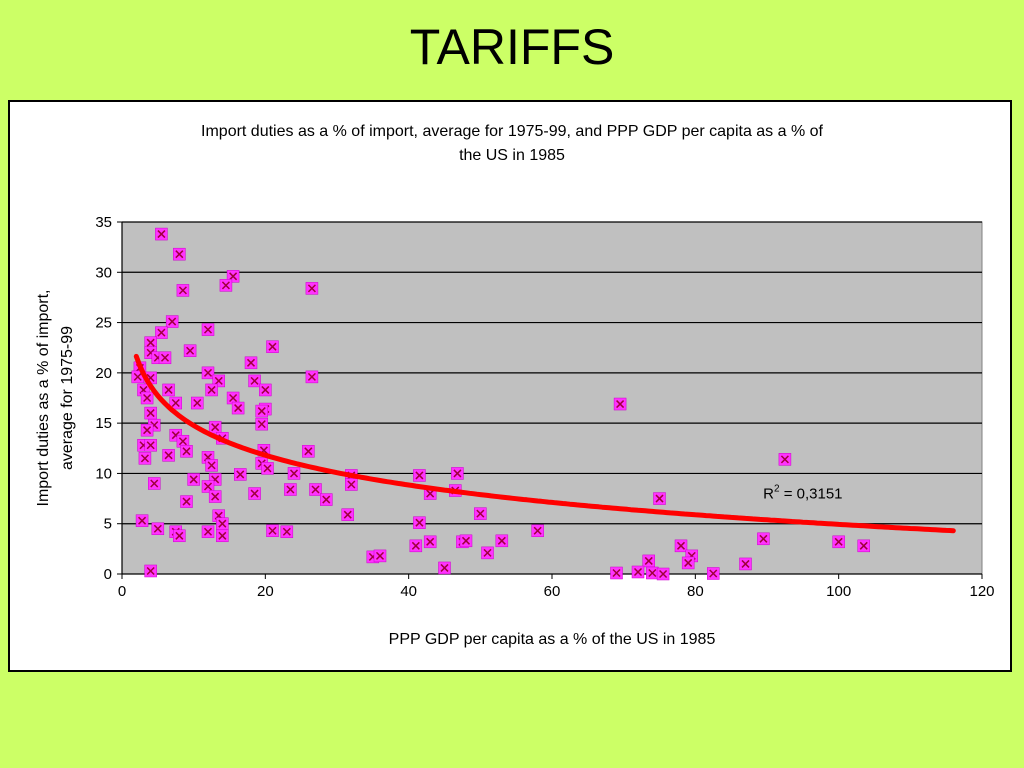 This screenshot has width=1024, height=768. I want to click on y-axis-label-line-1: Import duties as a % of import,, so click(43, 398).